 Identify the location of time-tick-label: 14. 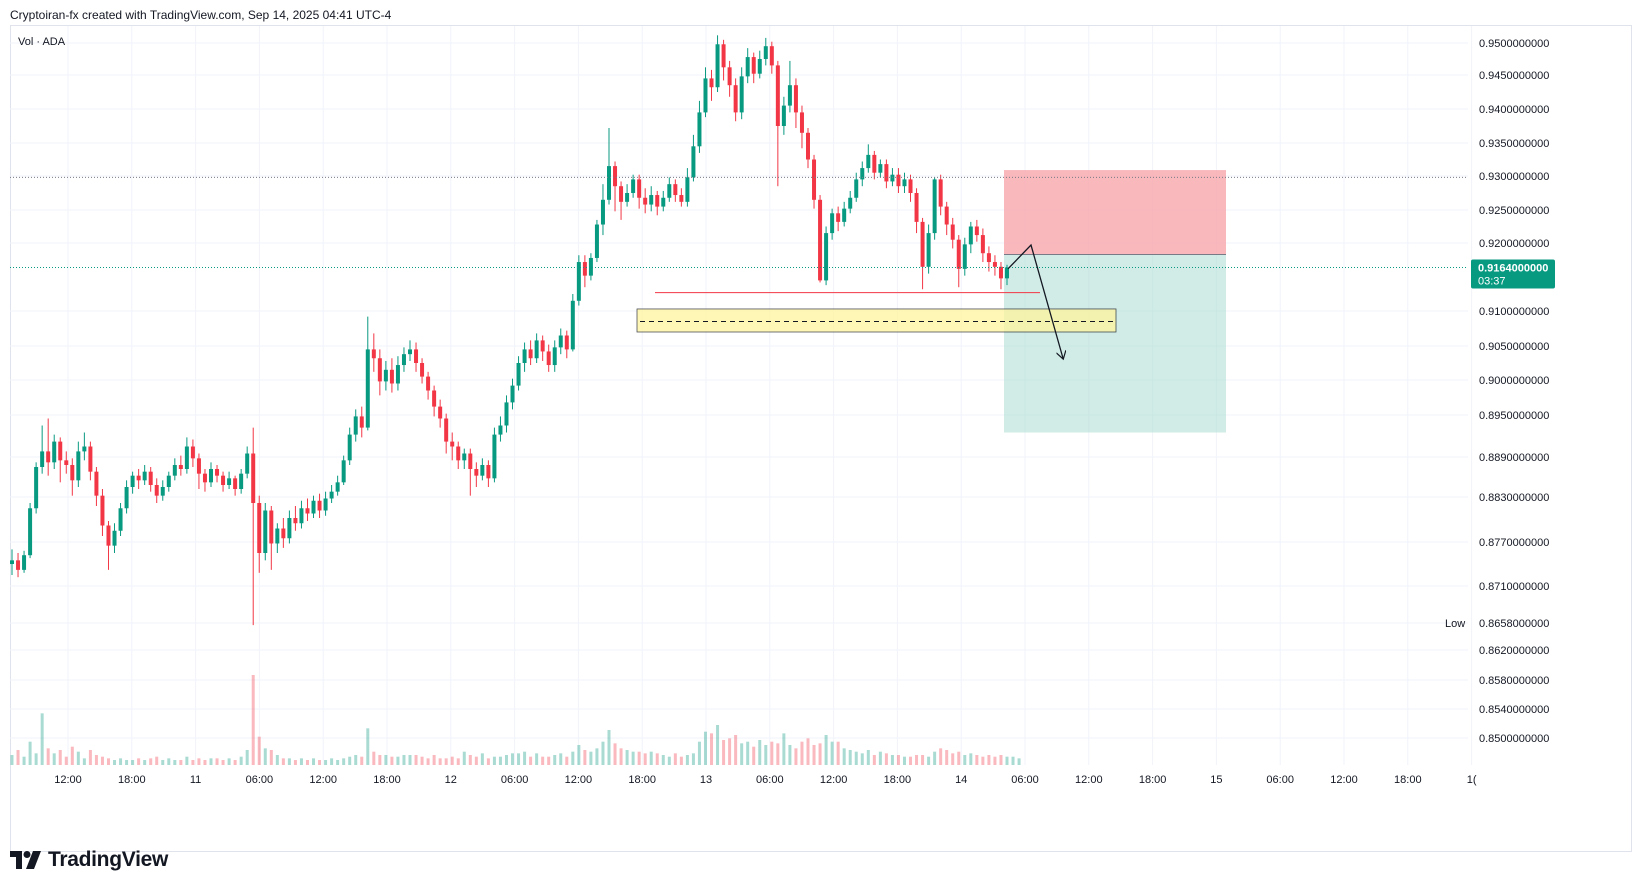
(961, 780).